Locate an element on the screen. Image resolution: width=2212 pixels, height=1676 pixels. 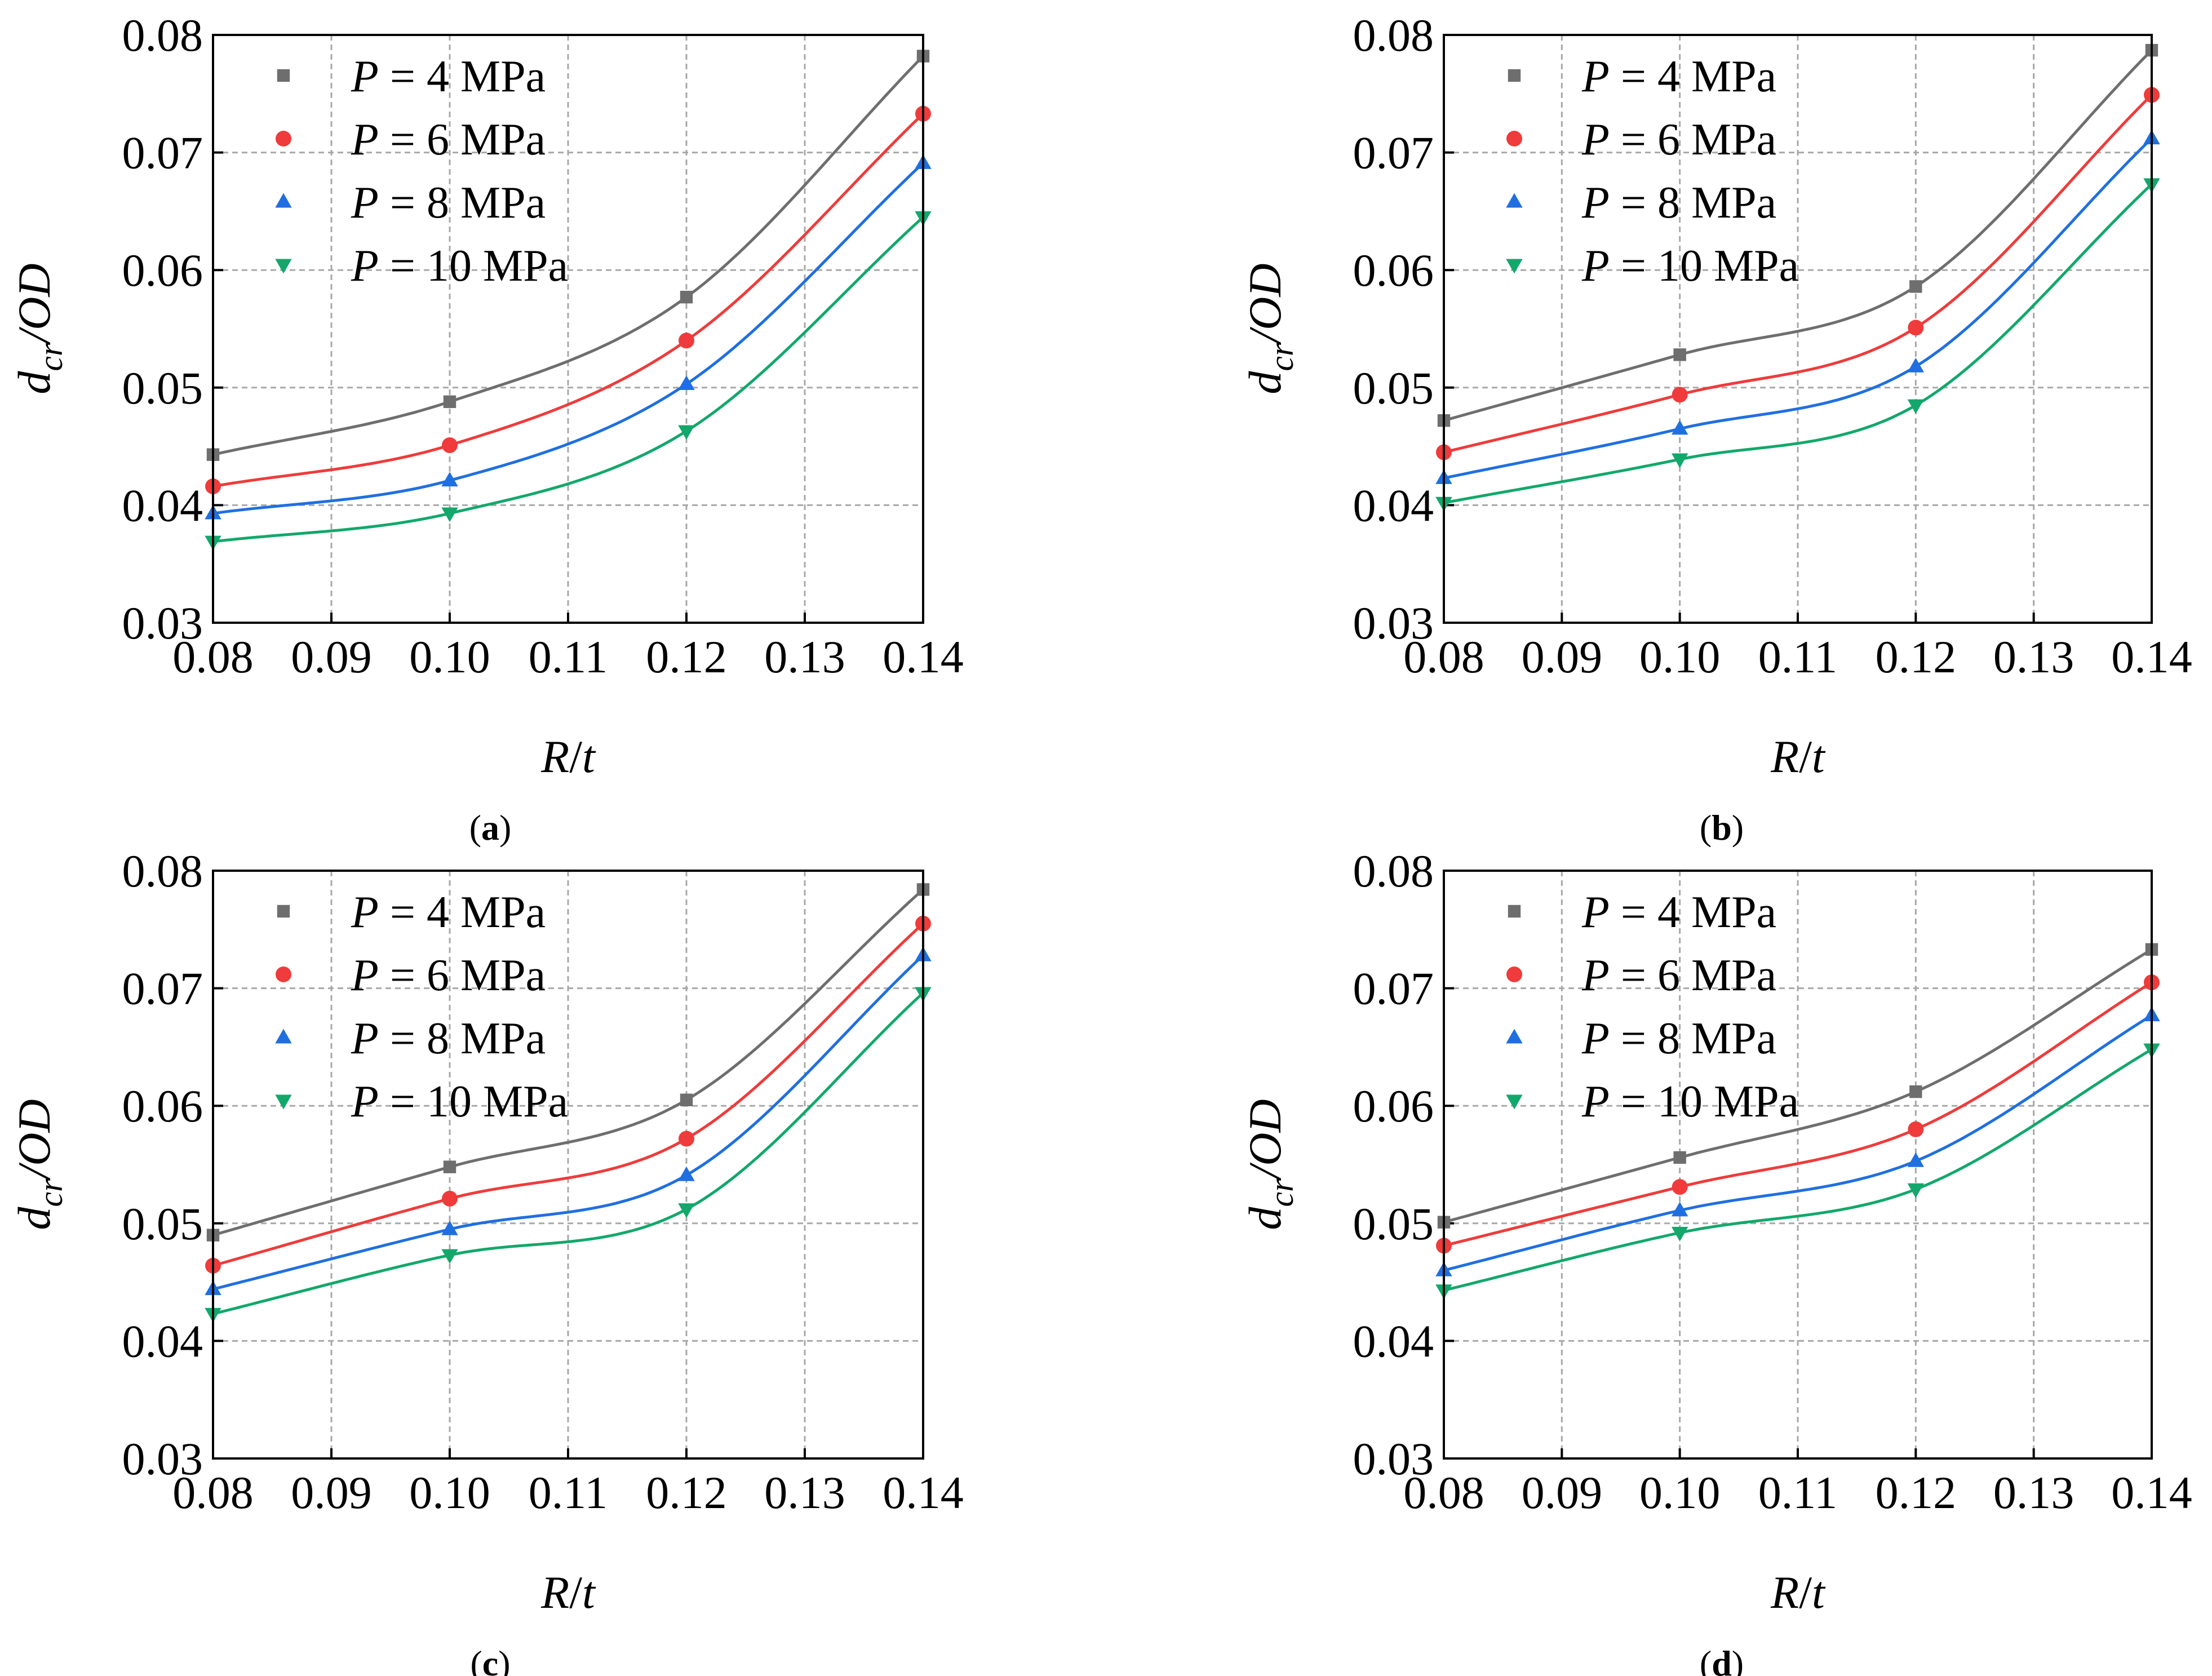
panel-caption: (d) is located at coordinates (1722, 1659).